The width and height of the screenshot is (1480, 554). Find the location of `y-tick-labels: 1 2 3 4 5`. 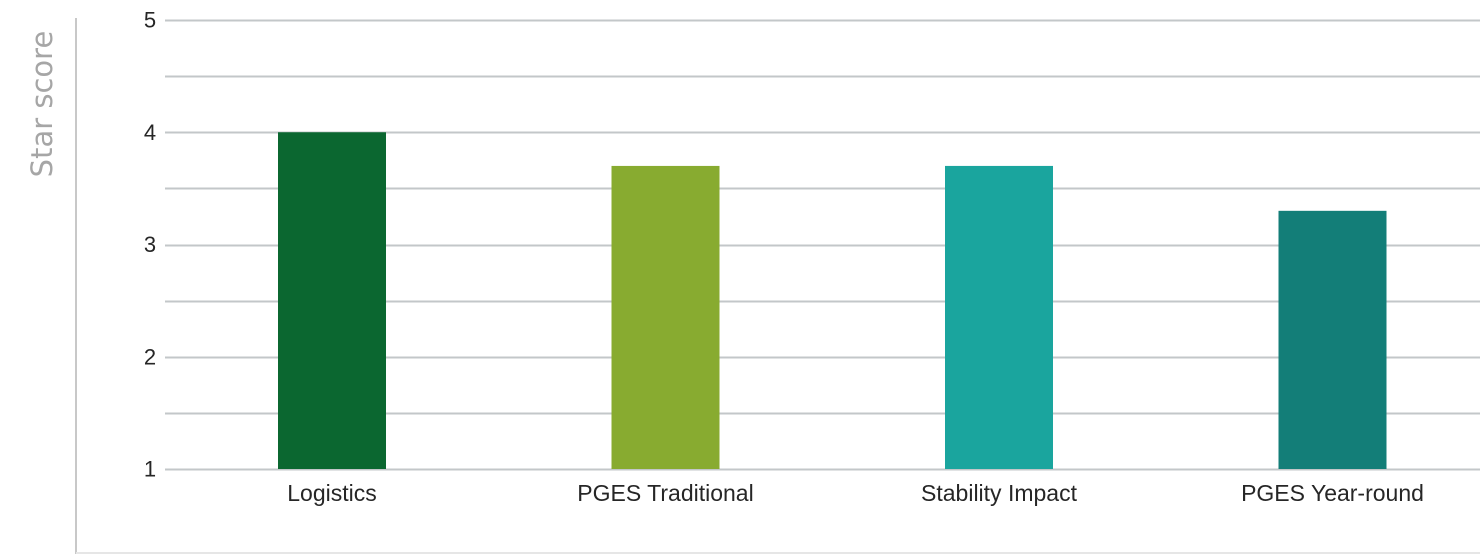

y-tick-labels: 1 2 3 4 5 is located at coordinates (150, 245).